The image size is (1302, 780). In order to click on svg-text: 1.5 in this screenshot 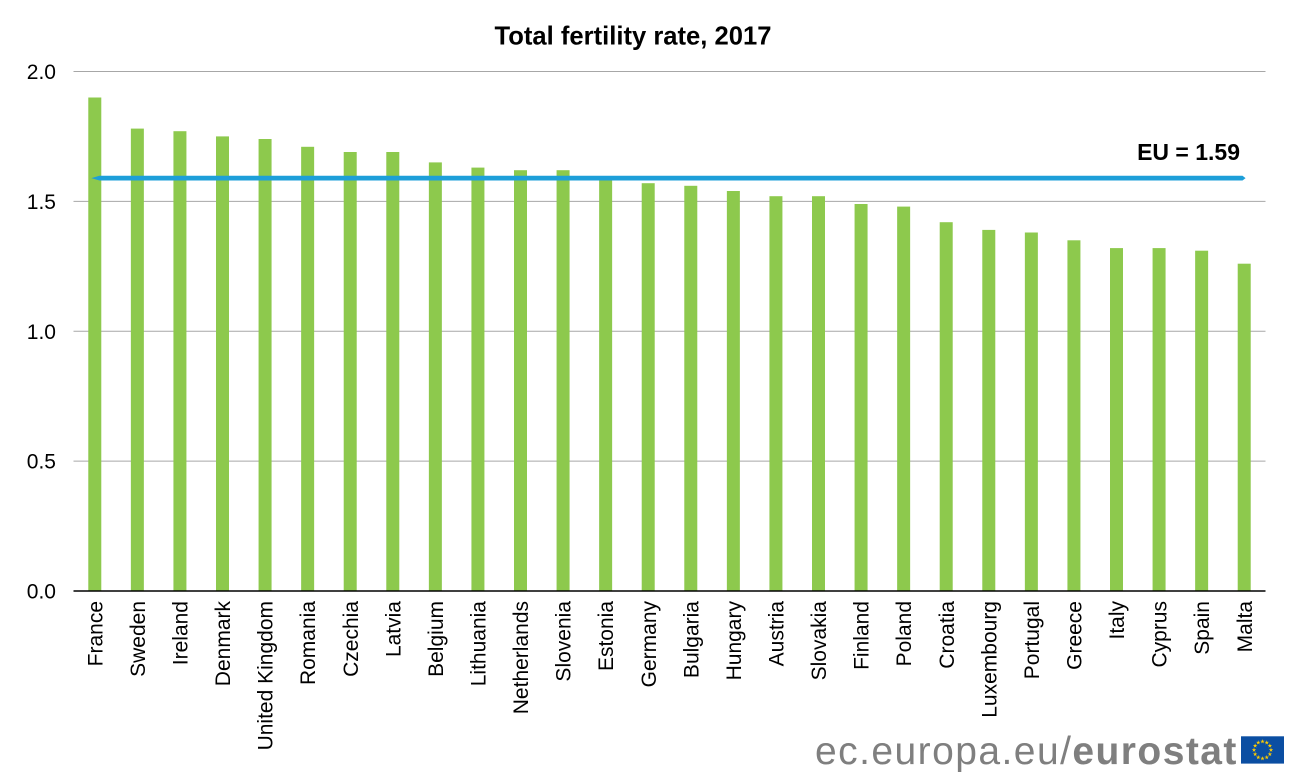, I will do `click(41, 202)`.